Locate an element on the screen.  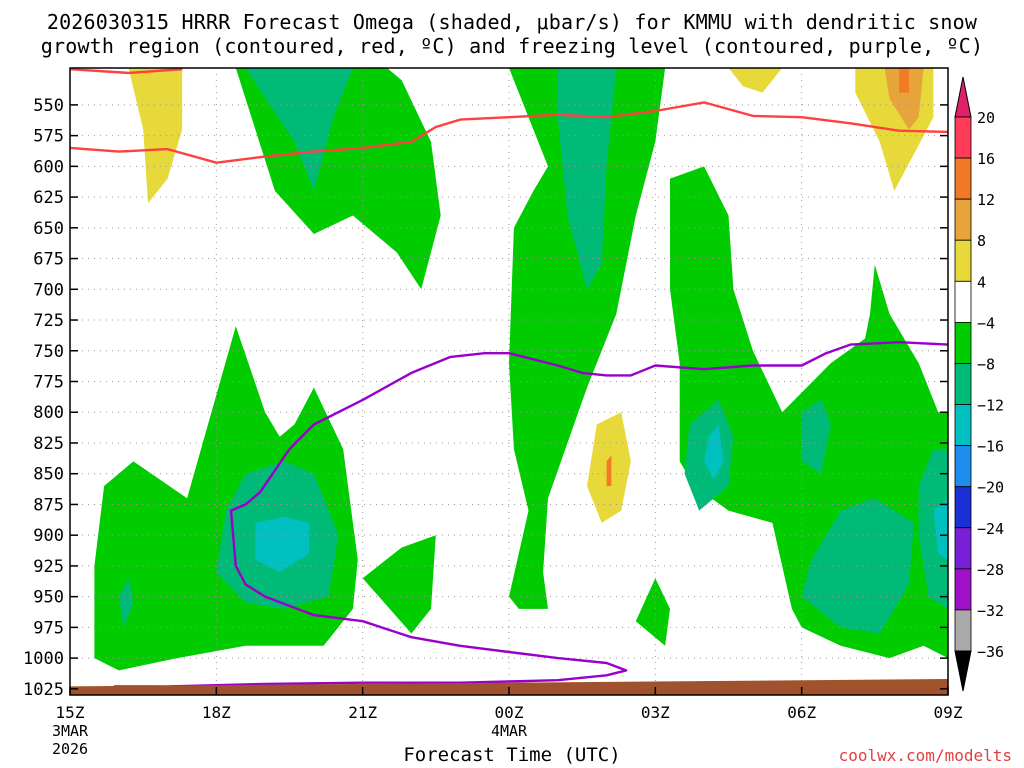
y-tick-label-1000: 1000 is located at coordinates (43, 659).